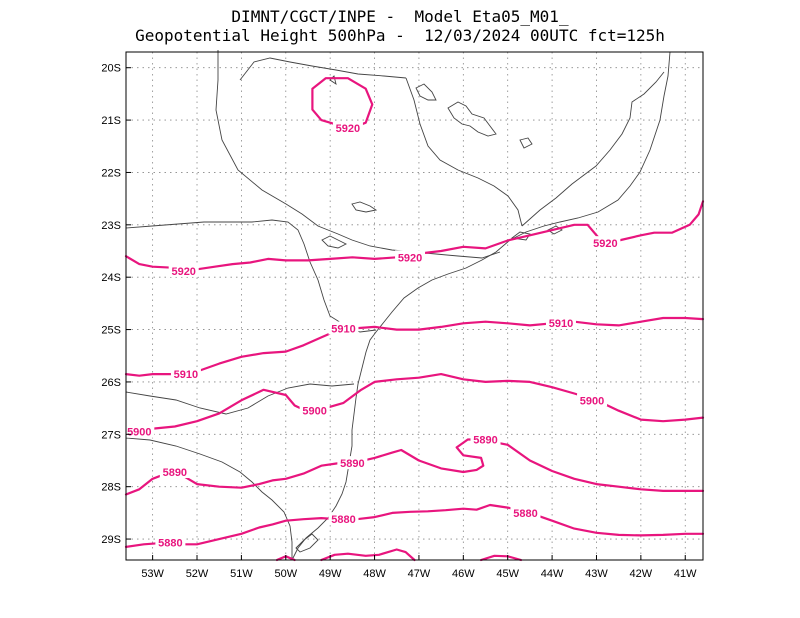  I want to click on y-tick-label: 29S, so click(111, 540).